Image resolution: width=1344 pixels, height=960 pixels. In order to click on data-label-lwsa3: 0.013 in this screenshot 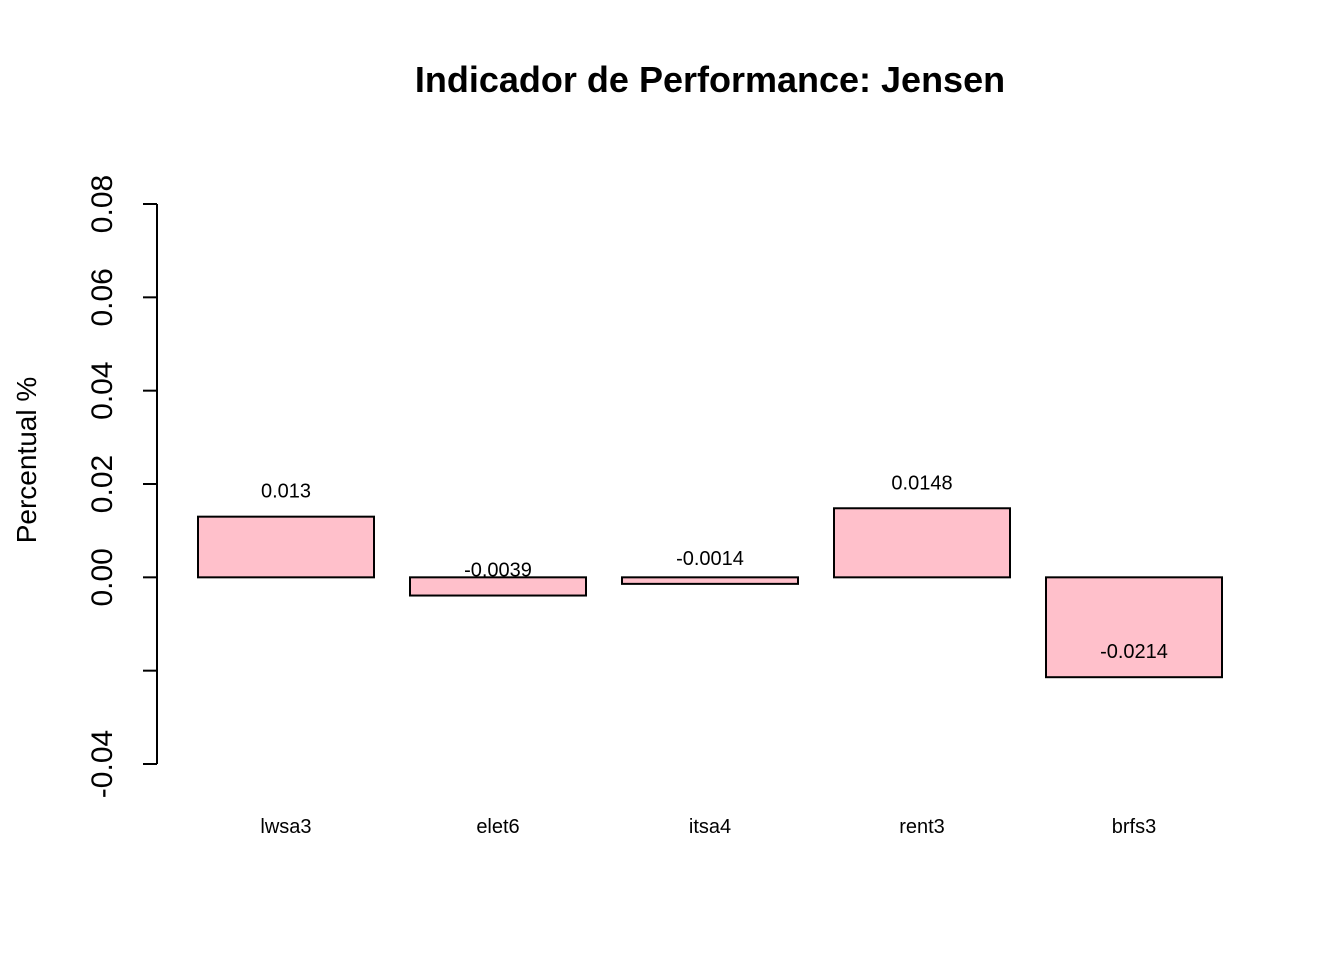, I will do `click(286, 492)`.